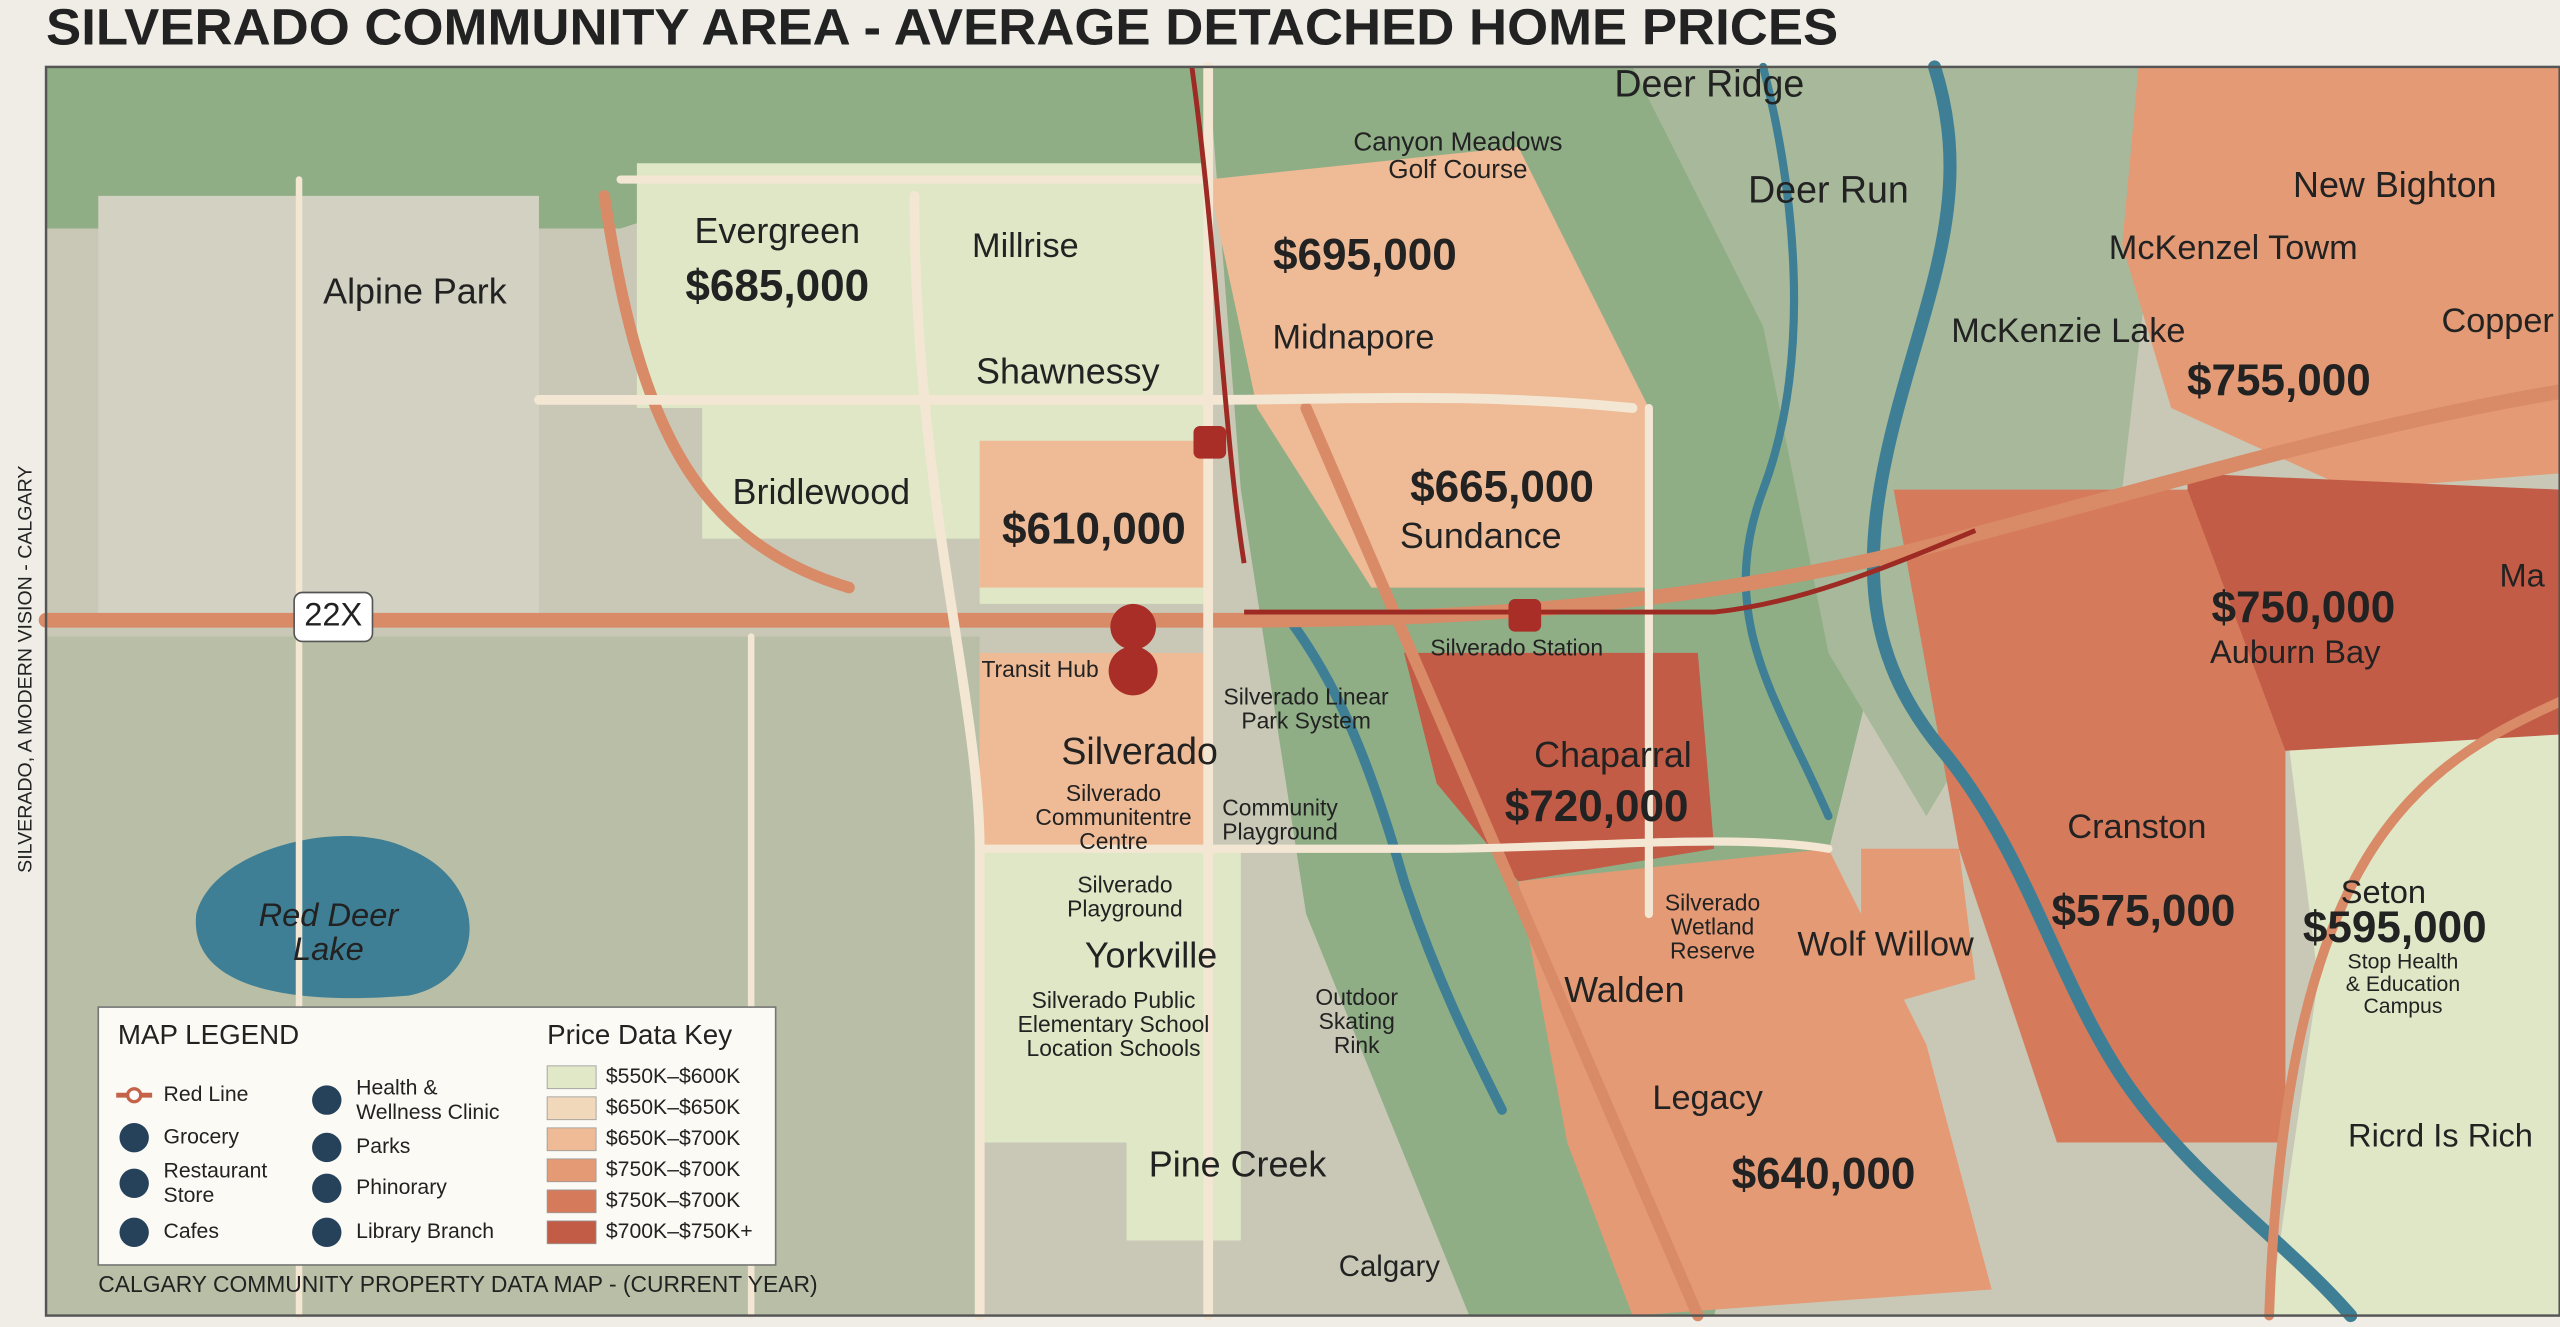  Describe the element at coordinates (1113, 817) in the screenshot. I see `place-label: Communitentre` at that location.